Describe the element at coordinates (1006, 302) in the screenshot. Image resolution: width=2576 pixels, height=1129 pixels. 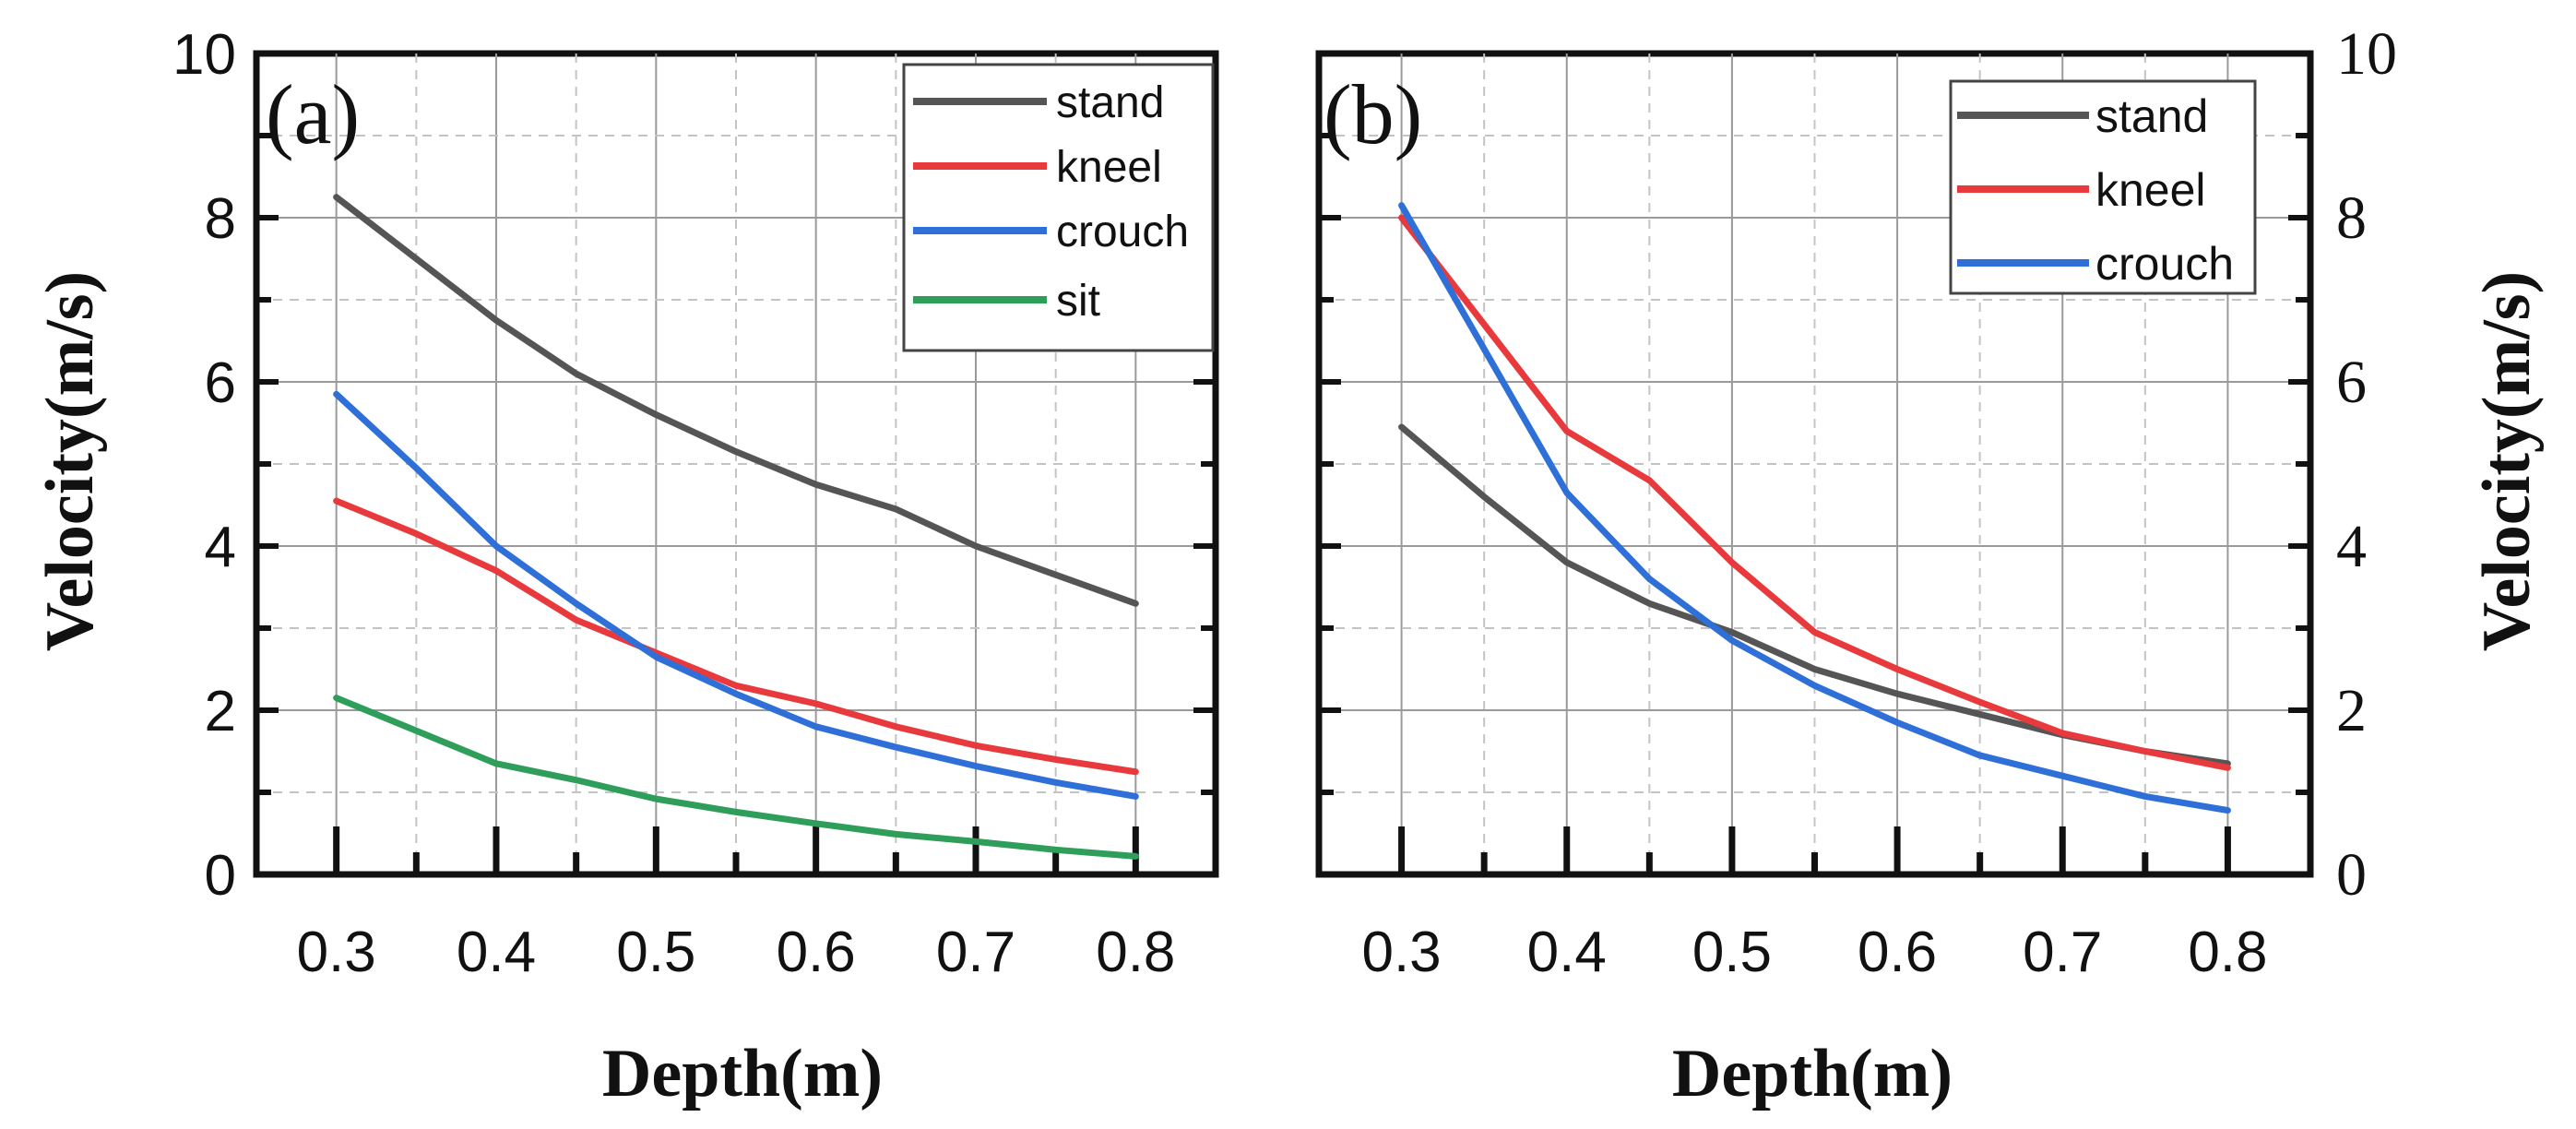
I see `panel-a-legend-entry-sit: sit` at that location.